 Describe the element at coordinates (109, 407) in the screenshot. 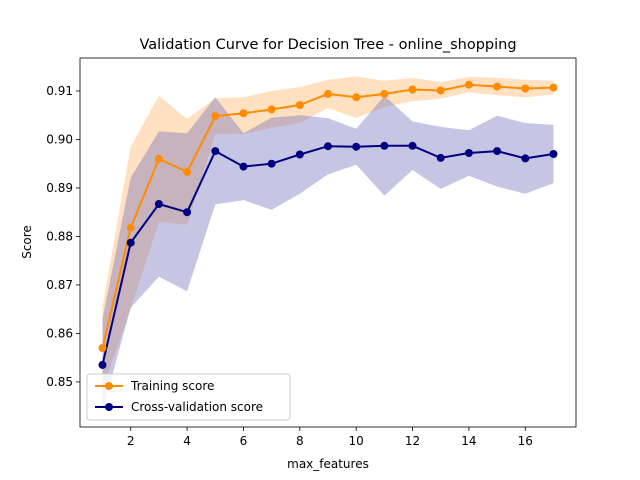

I see `legend-cv-marker` at that location.